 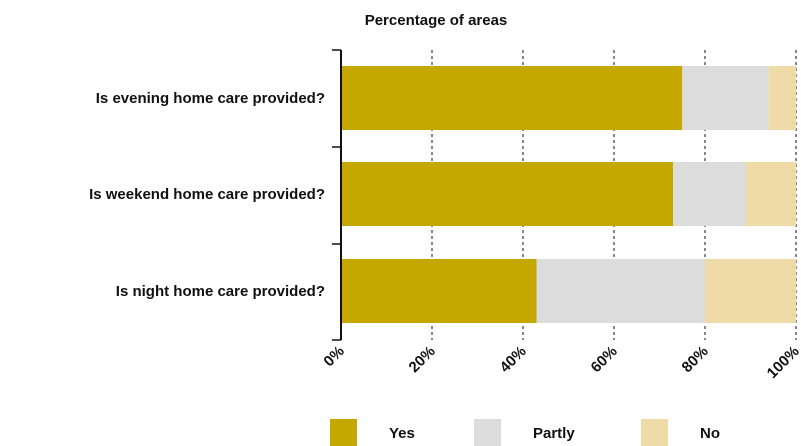 What do you see at coordinates (560, 362) in the screenshot?
I see `x-tick-labels: 0% 20% 40% 60% 80% 100%` at bounding box center [560, 362].